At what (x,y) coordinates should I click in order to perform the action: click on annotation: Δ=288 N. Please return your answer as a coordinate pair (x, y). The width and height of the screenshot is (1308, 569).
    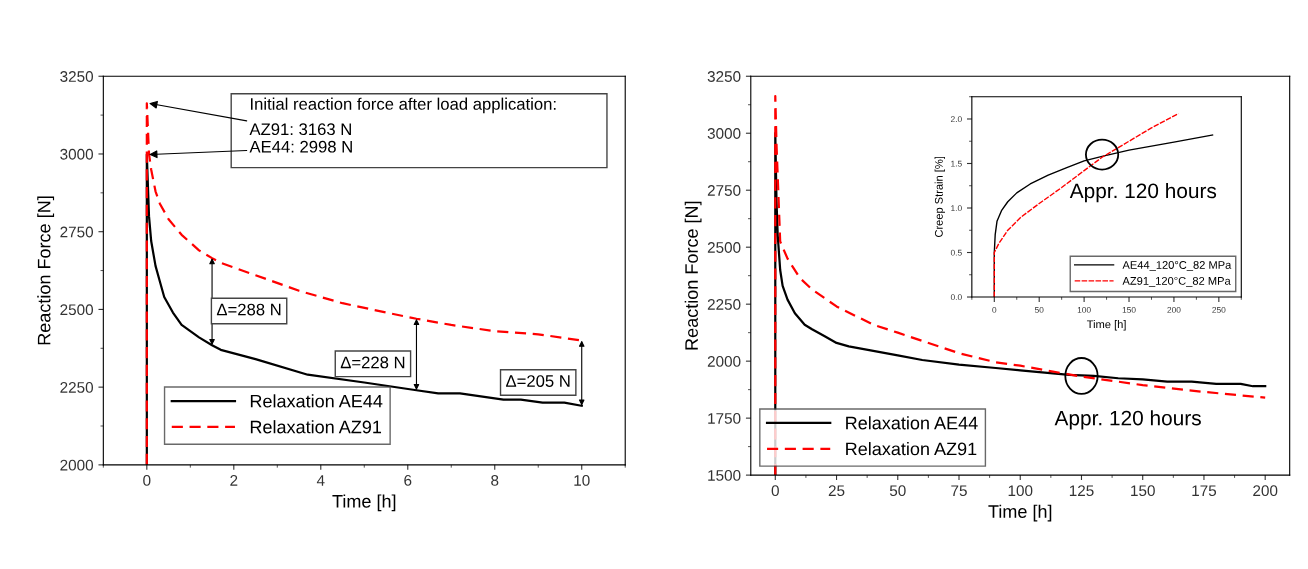
    Looking at the image, I should click on (248, 309).